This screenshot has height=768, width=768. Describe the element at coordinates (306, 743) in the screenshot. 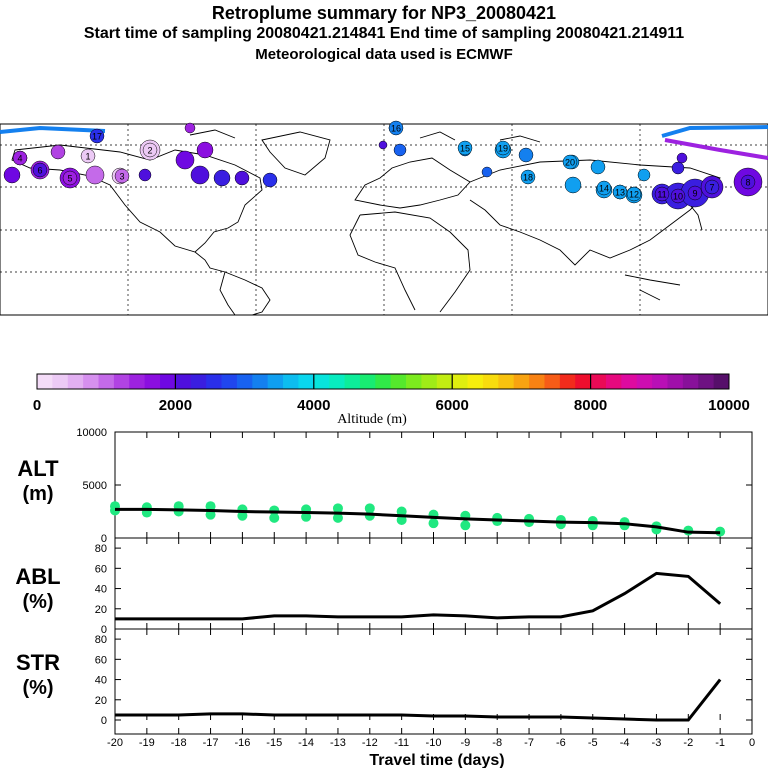

I see `x-tick-label: -14` at that location.